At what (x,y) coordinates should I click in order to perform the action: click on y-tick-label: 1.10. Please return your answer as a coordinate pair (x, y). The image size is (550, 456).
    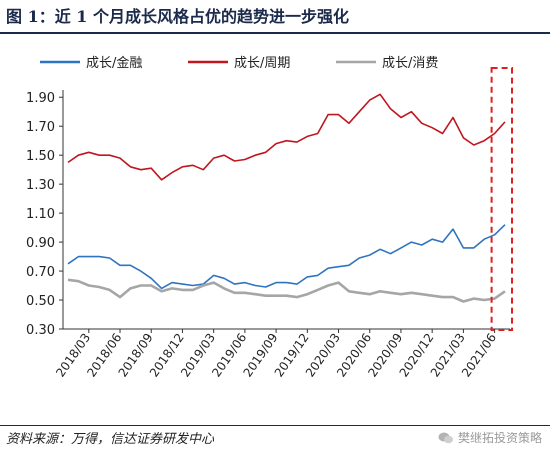
    Looking at the image, I should click on (40, 214).